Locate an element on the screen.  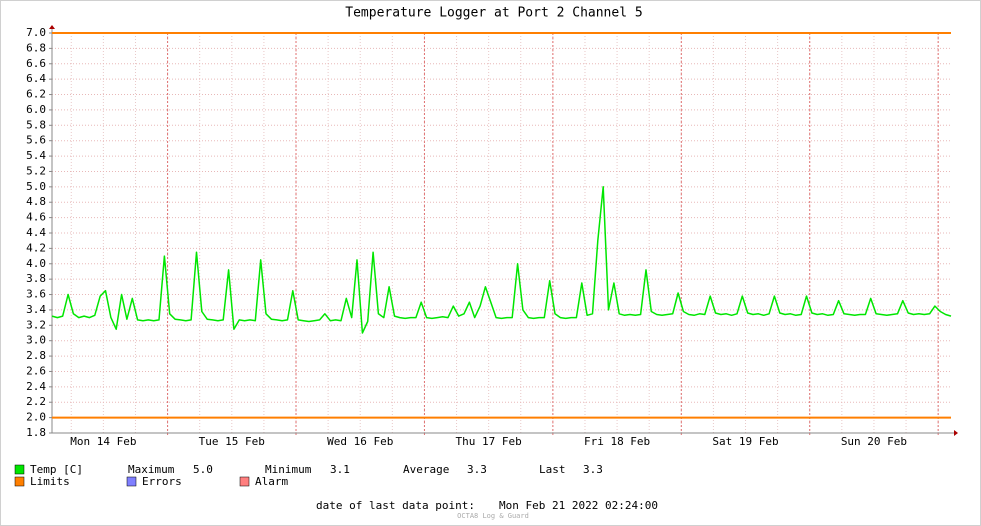
y-tick-label: 5.2 is located at coordinates (36, 170).